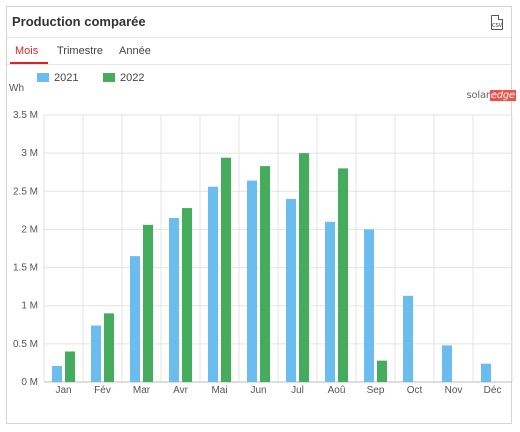  I want to click on bar-2021-Oct, so click(408, 338).